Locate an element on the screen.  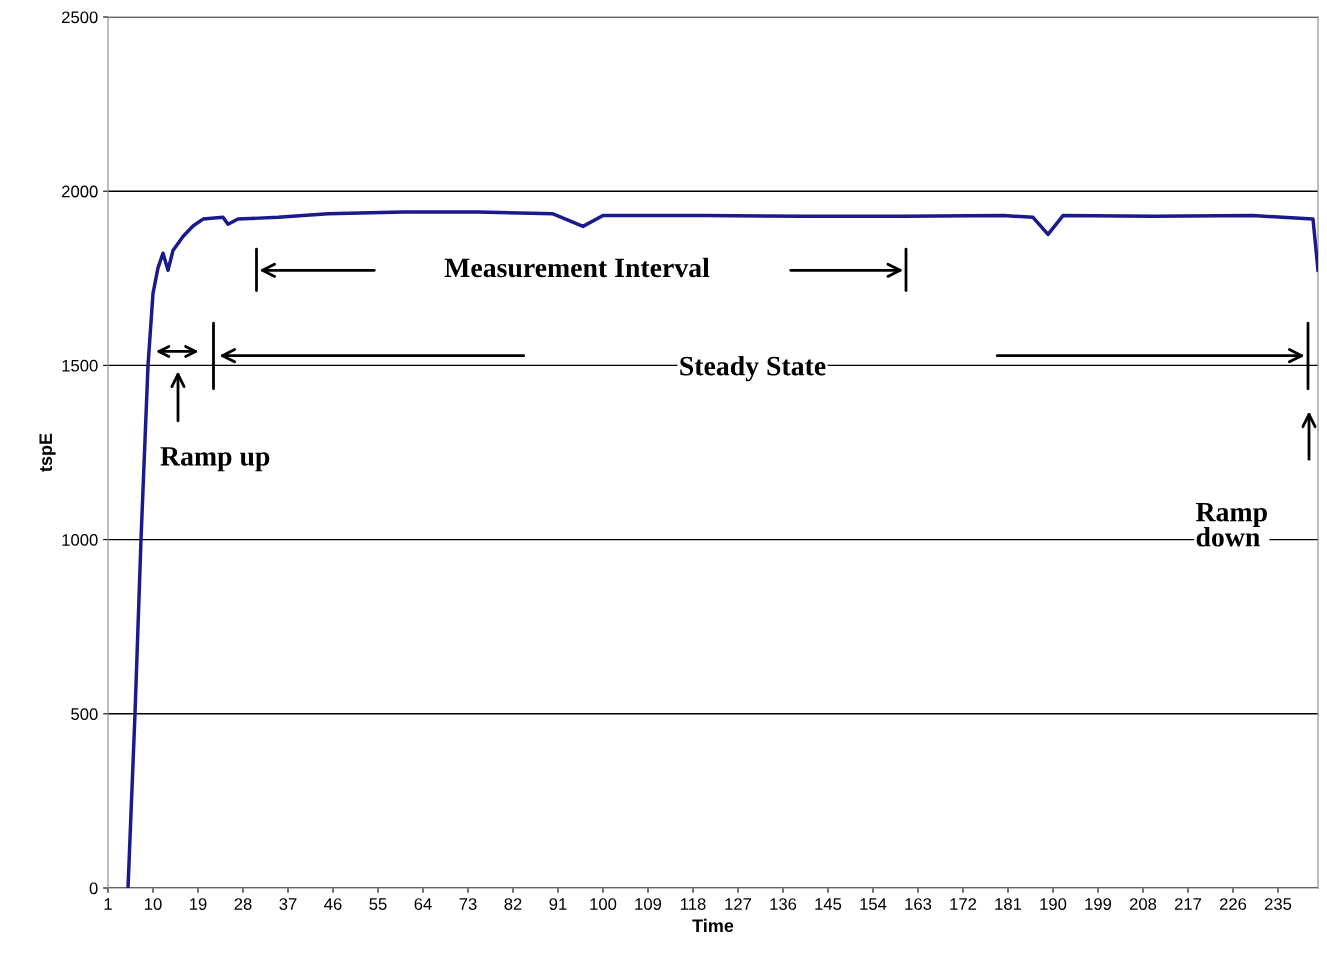
annotation: Ramp up is located at coordinates (215, 459).